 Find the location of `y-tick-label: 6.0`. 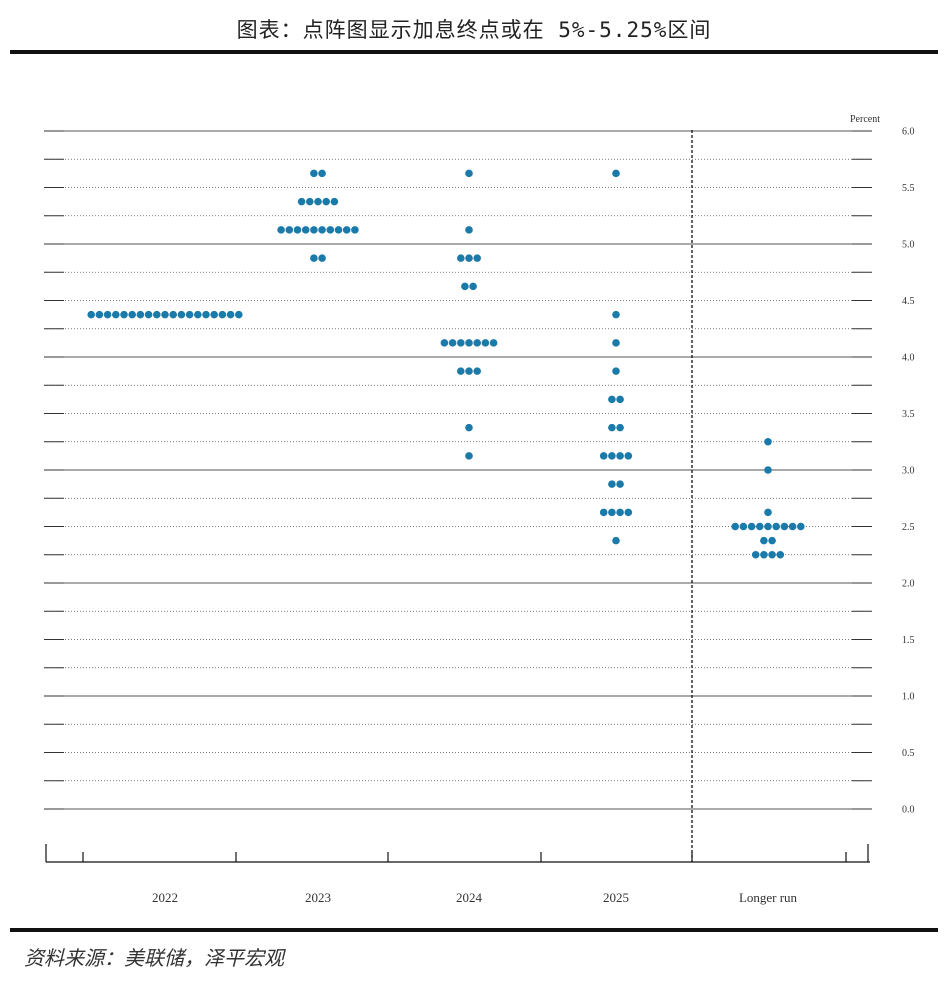

y-tick-label: 6.0 is located at coordinates (908, 132).